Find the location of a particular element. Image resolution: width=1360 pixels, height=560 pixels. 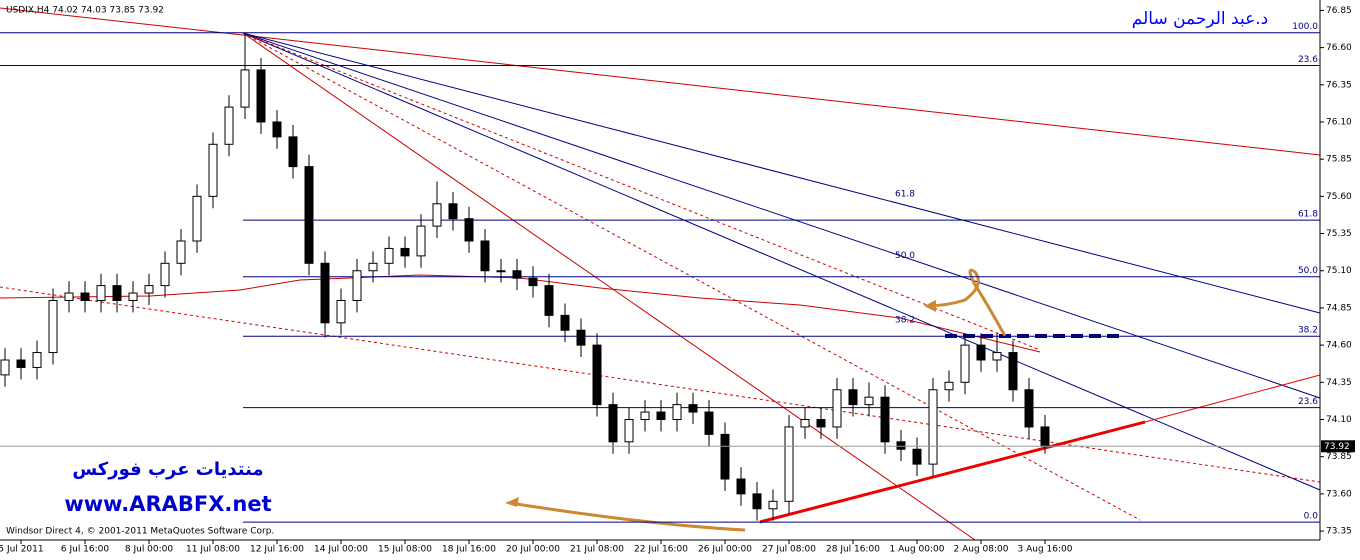

x-tick-label: 27 Jul 08:00 is located at coordinates (789, 550).